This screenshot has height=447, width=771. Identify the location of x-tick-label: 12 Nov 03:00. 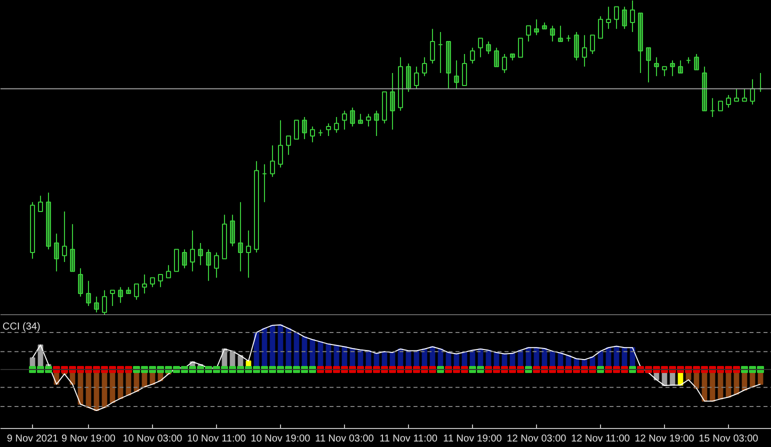
(536, 439).